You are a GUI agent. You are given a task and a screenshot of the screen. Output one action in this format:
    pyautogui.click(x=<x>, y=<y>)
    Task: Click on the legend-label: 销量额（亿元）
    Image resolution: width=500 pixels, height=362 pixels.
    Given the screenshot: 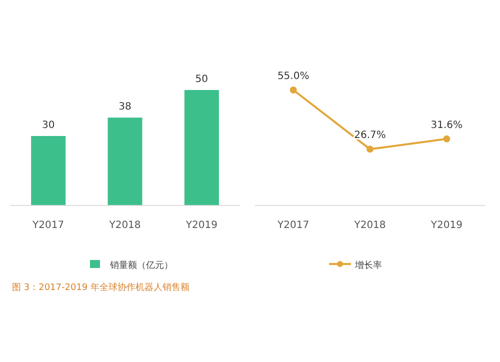 What is the action you would take?
    pyautogui.click(x=141, y=265)
    